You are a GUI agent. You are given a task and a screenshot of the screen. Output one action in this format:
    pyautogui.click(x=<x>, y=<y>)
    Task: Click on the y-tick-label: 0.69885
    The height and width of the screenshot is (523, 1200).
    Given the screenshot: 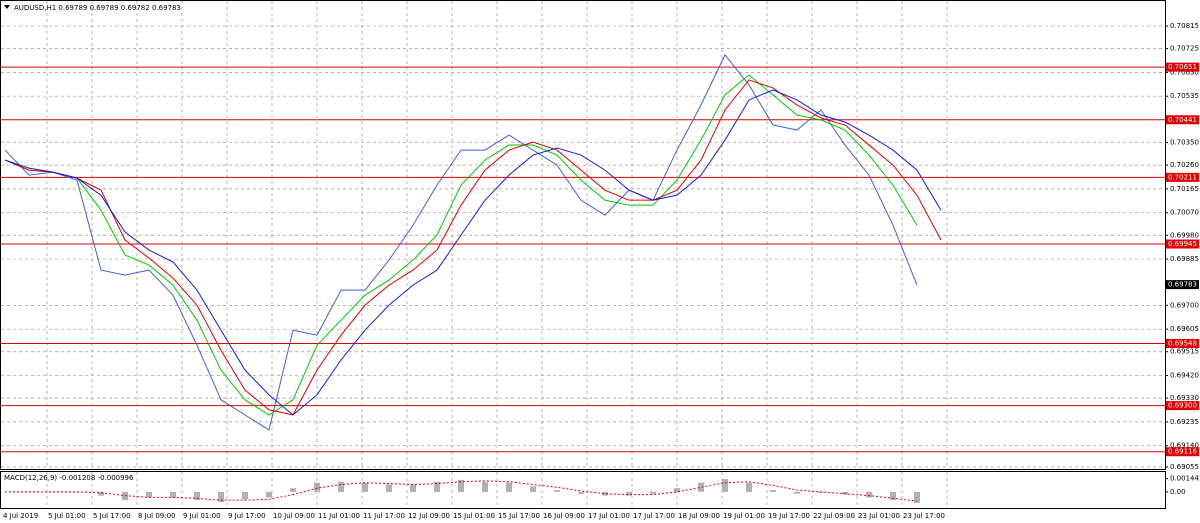 What is the action you would take?
    pyautogui.click(x=1184, y=259)
    